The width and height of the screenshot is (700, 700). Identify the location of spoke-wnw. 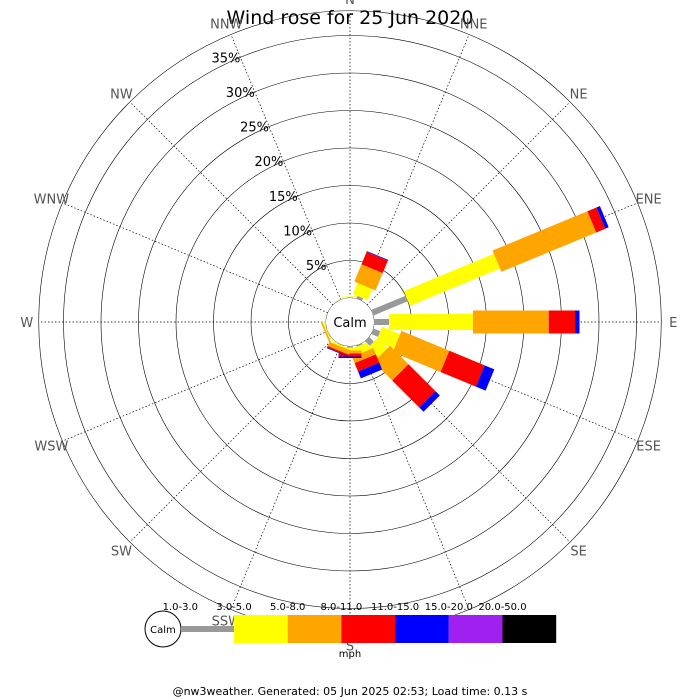
(195, 258).